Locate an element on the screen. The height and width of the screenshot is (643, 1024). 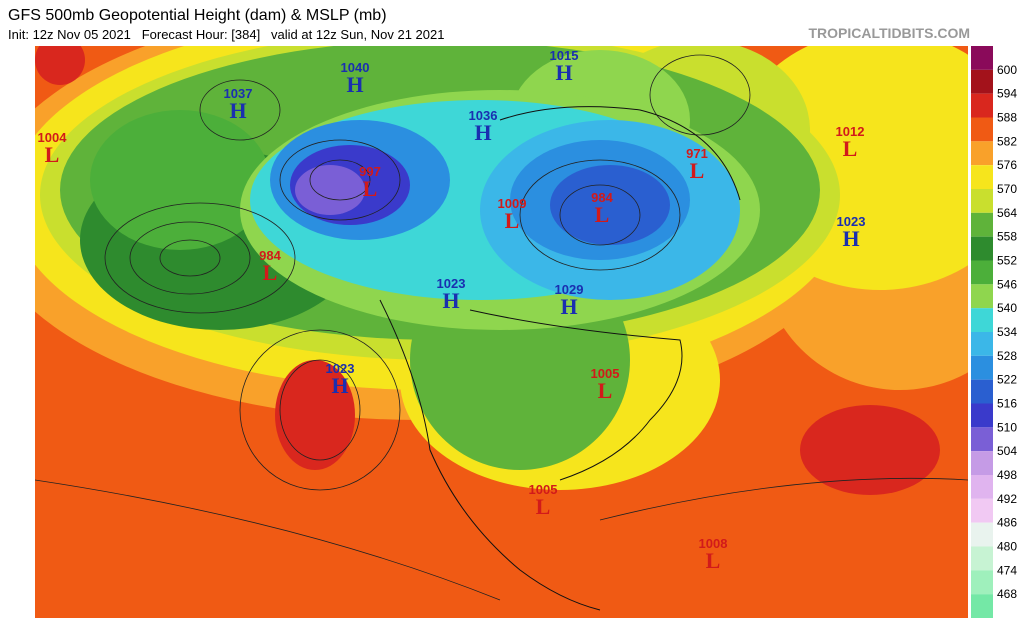
center-value: 1008 is located at coordinates (713, 543).